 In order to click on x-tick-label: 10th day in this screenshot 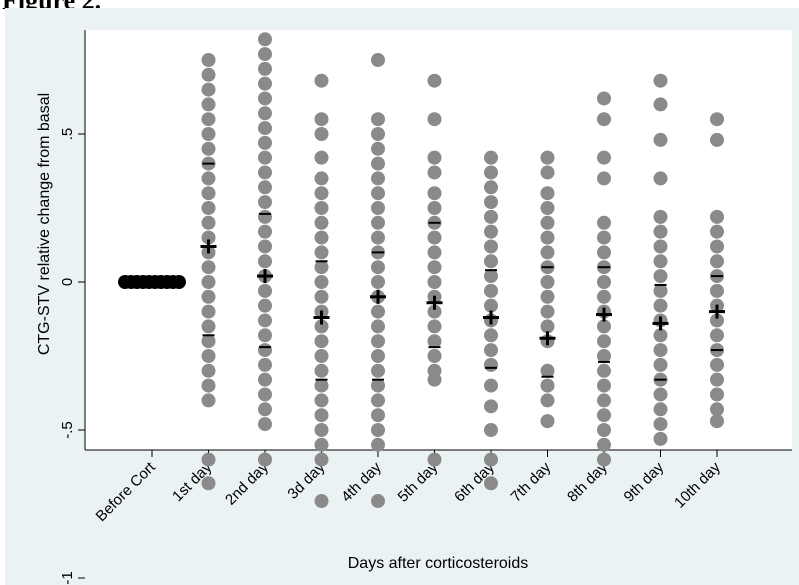, I will do `click(697, 484)`.